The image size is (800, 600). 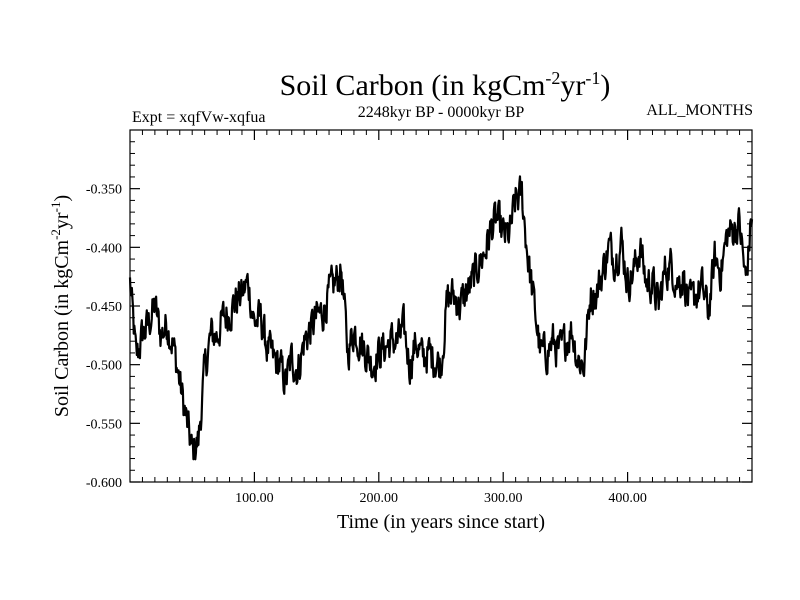 What do you see at coordinates (699, 110) in the screenshot?
I see `months-label: ALL_MONTHS` at bounding box center [699, 110].